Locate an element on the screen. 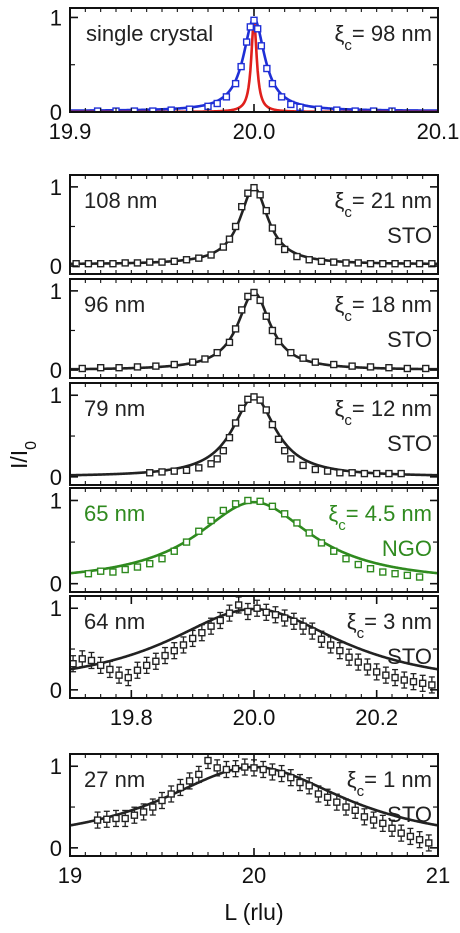 The image size is (460, 933). sample-label: 64 nm is located at coordinates (114, 621).